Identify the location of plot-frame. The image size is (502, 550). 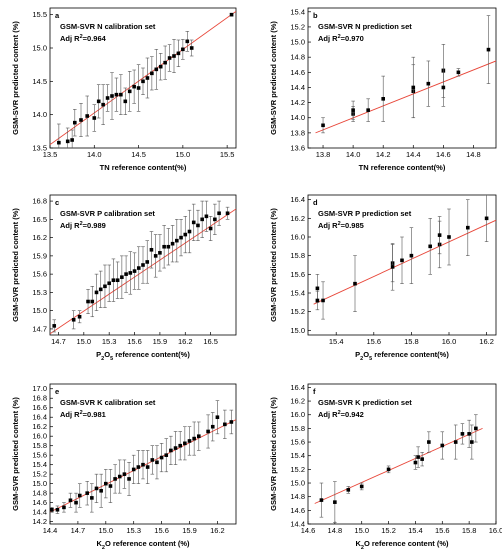
(402, 454).